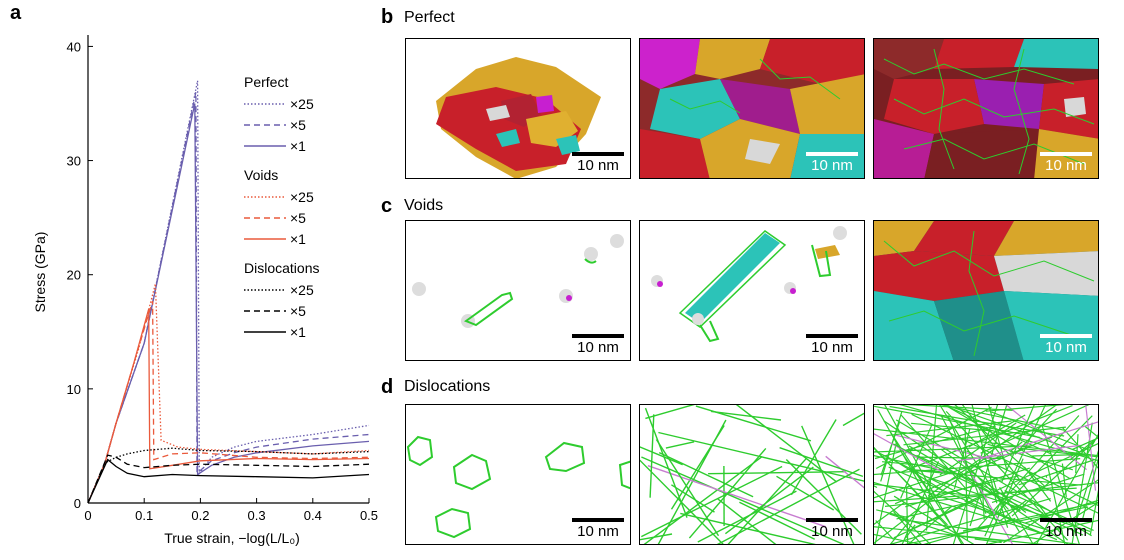 The width and height of the screenshot is (1124, 560). What do you see at coordinates (144, 515) in the screenshot?
I see `x-tick-label: 0.1` at bounding box center [144, 515].